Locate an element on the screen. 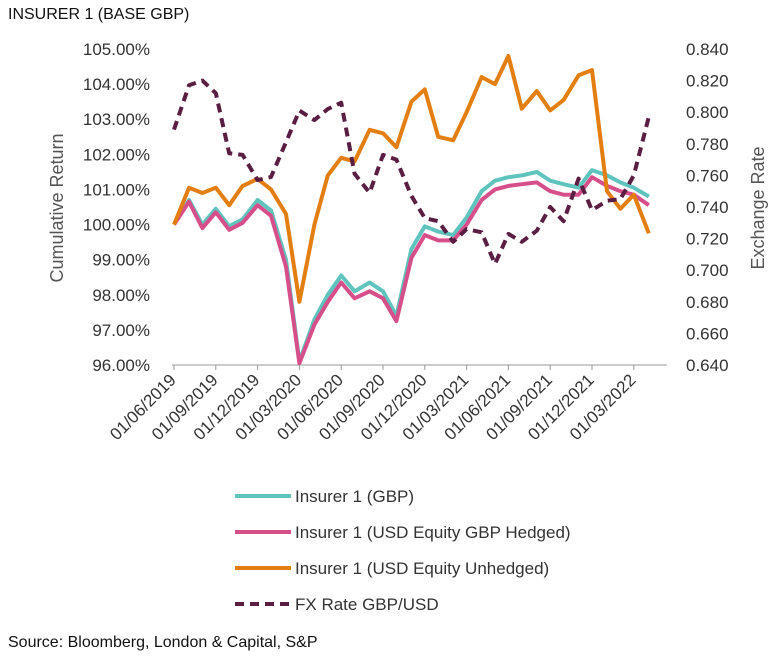 The height and width of the screenshot is (664, 782). y2-tick-label: 0.800 is located at coordinates (707, 112).